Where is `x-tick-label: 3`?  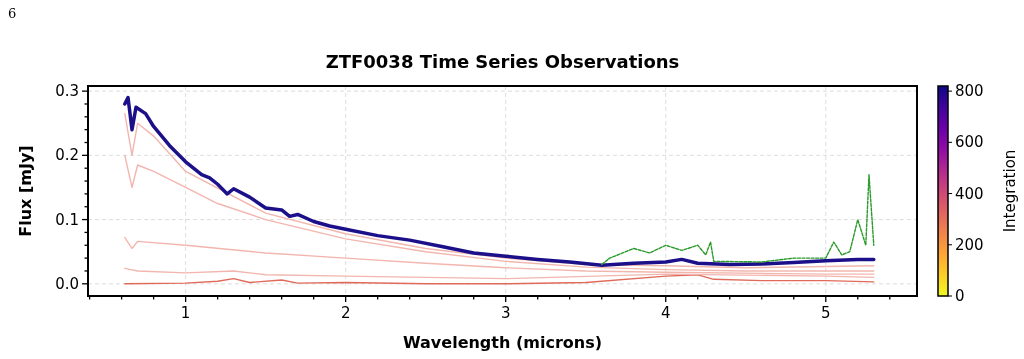
x-tick-label: 3 is located at coordinates (505, 313).